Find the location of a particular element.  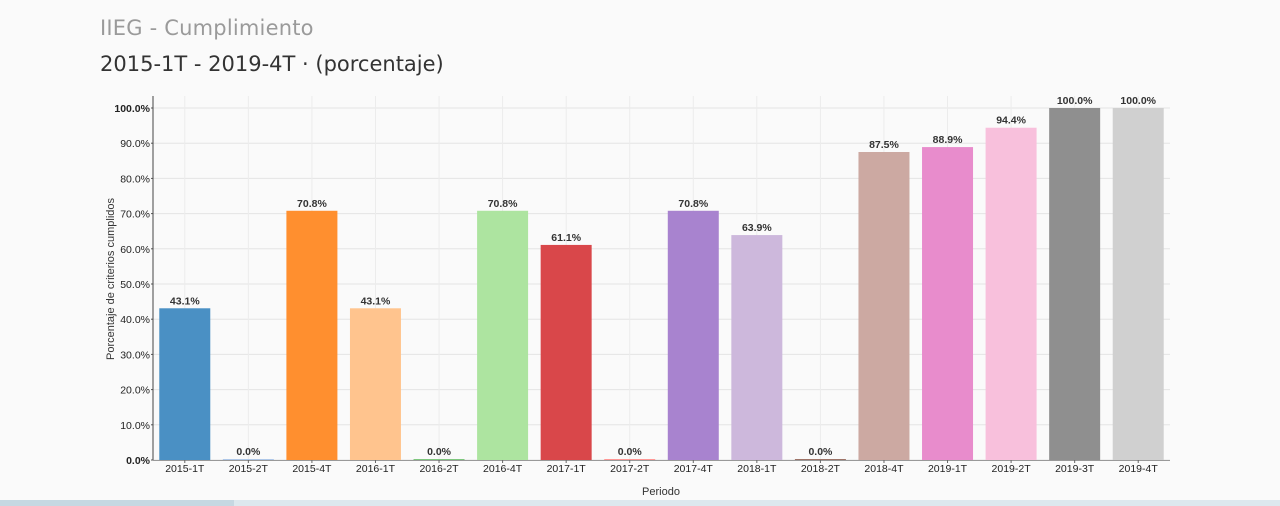

bar-2019-4T is located at coordinates (1138, 284).